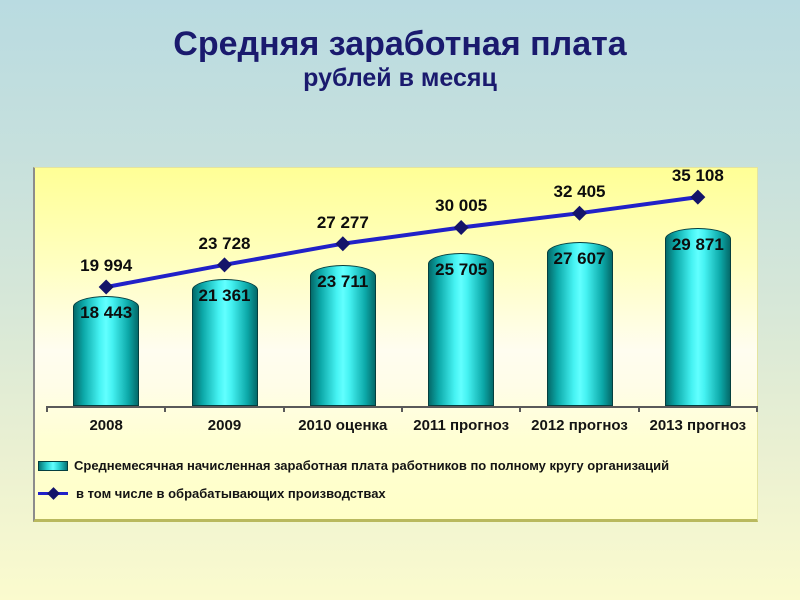  I want to click on bar-2010 оценка, so click(342, 335).